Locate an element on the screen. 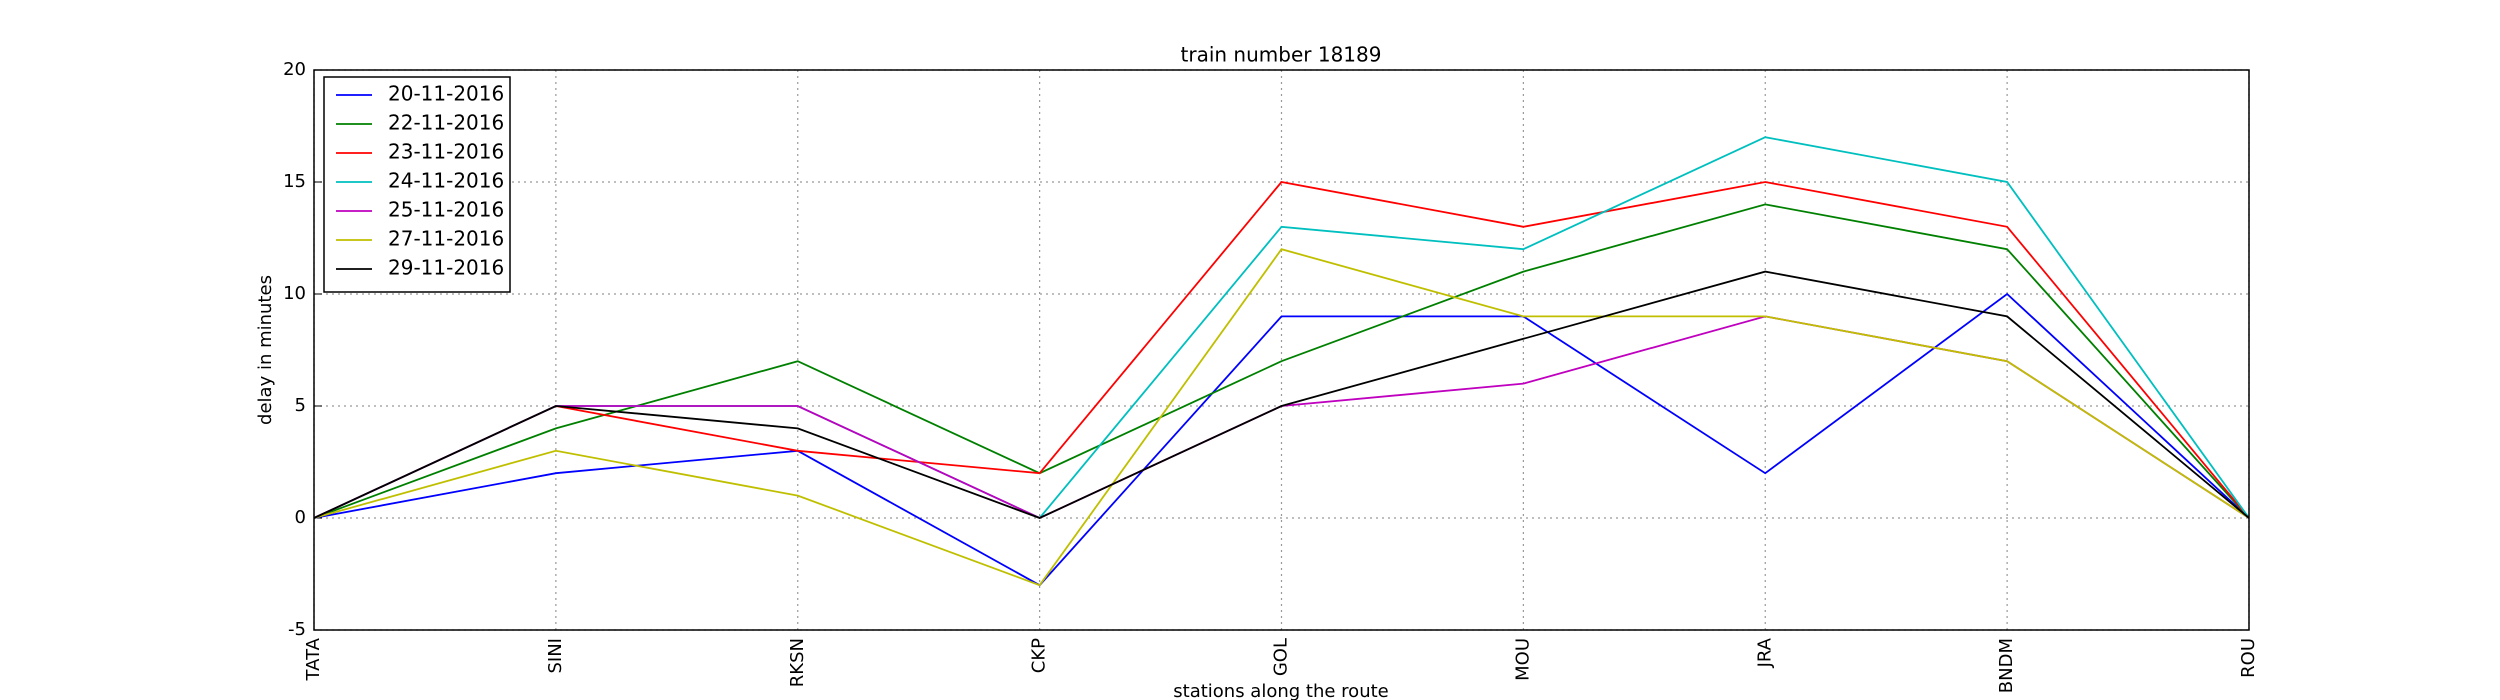  x-tick-label: TATA is located at coordinates (313, 659).